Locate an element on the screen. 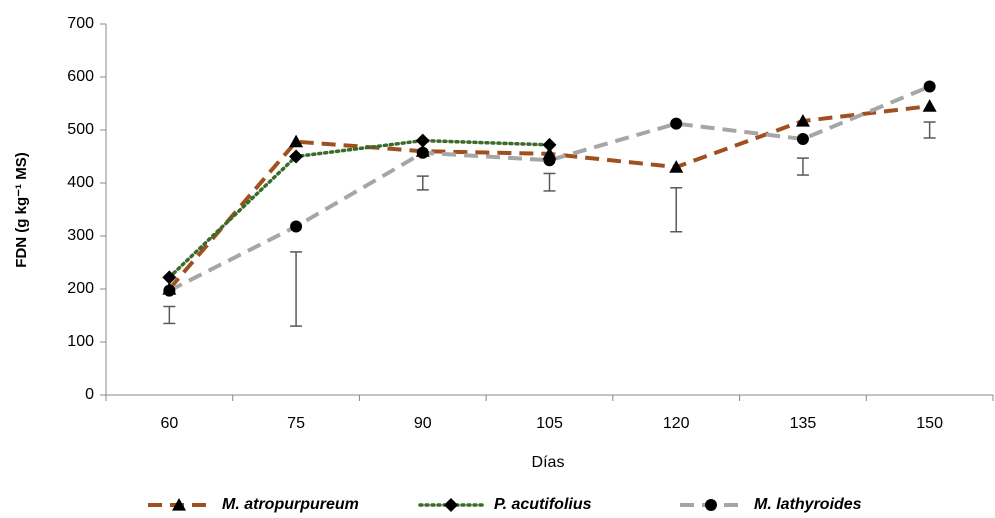 Image resolution: width=995 pixels, height=518 pixels. legend-label: M. lathyroides is located at coordinates (808, 504).